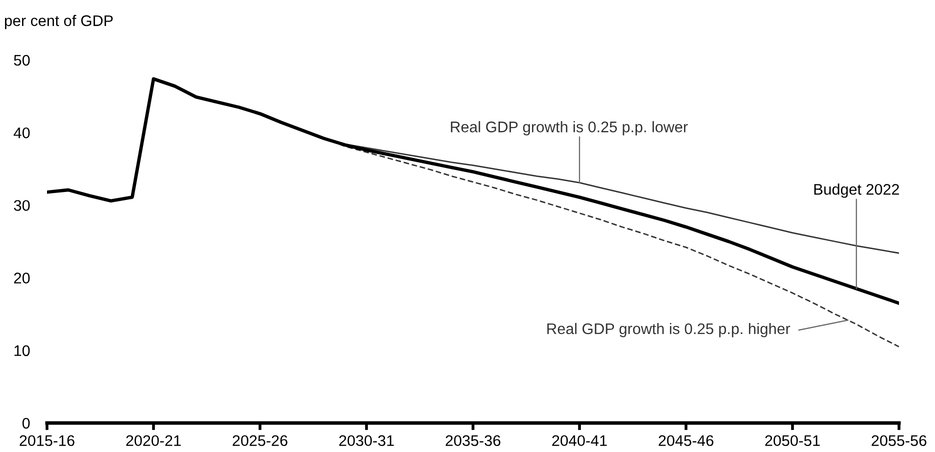 Image resolution: width=935 pixels, height=452 pixels. Describe the element at coordinates (153, 440) in the screenshot. I see `x-tick-label: 2020-21` at that location.